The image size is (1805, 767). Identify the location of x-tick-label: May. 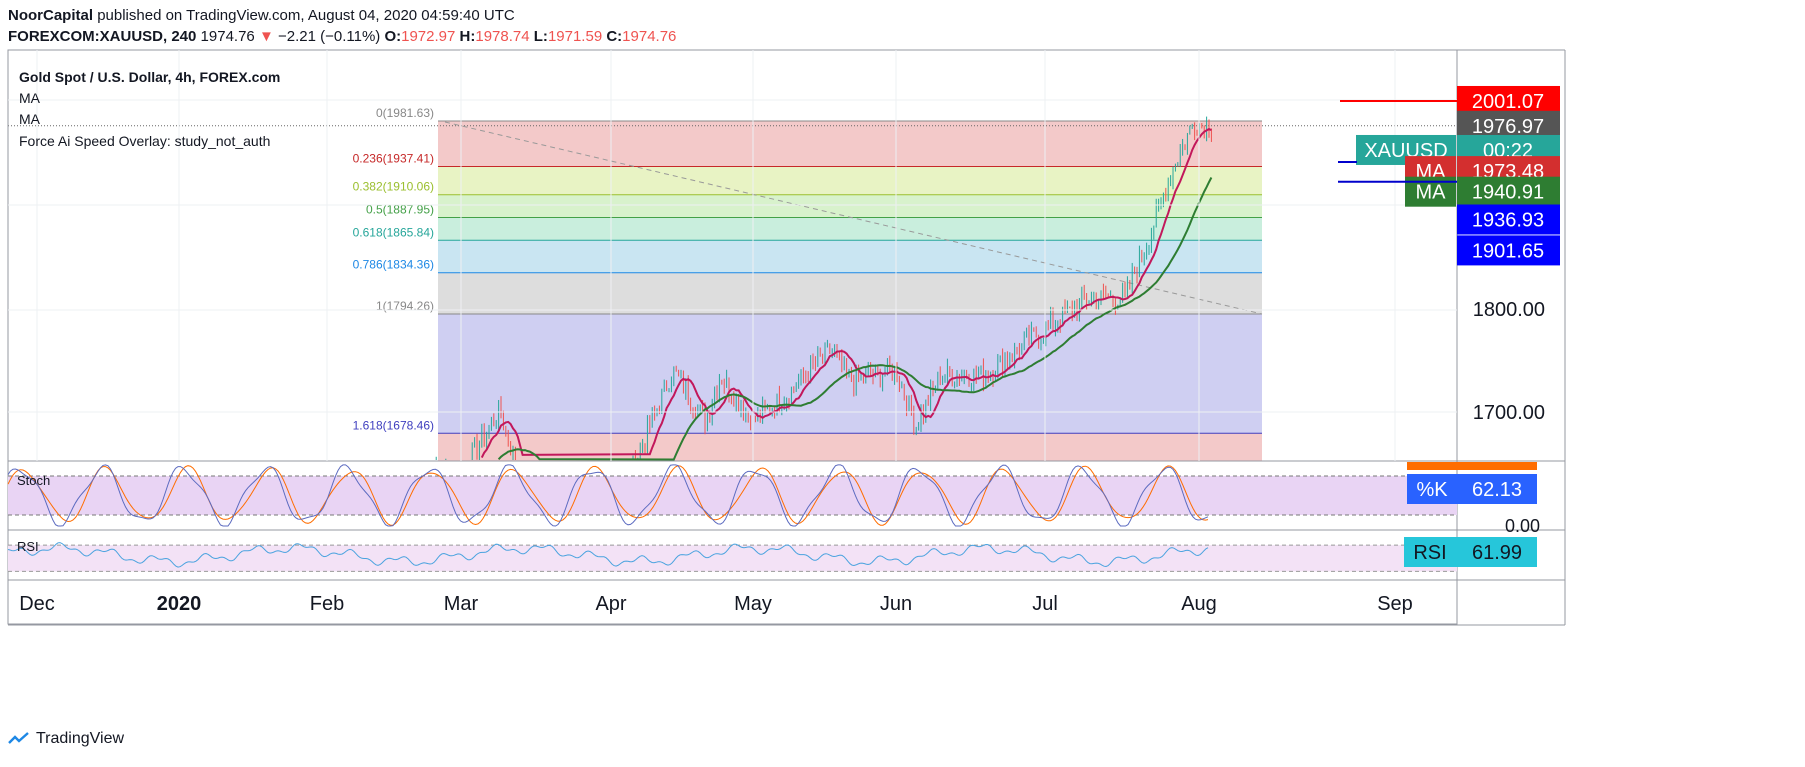
(753, 604).